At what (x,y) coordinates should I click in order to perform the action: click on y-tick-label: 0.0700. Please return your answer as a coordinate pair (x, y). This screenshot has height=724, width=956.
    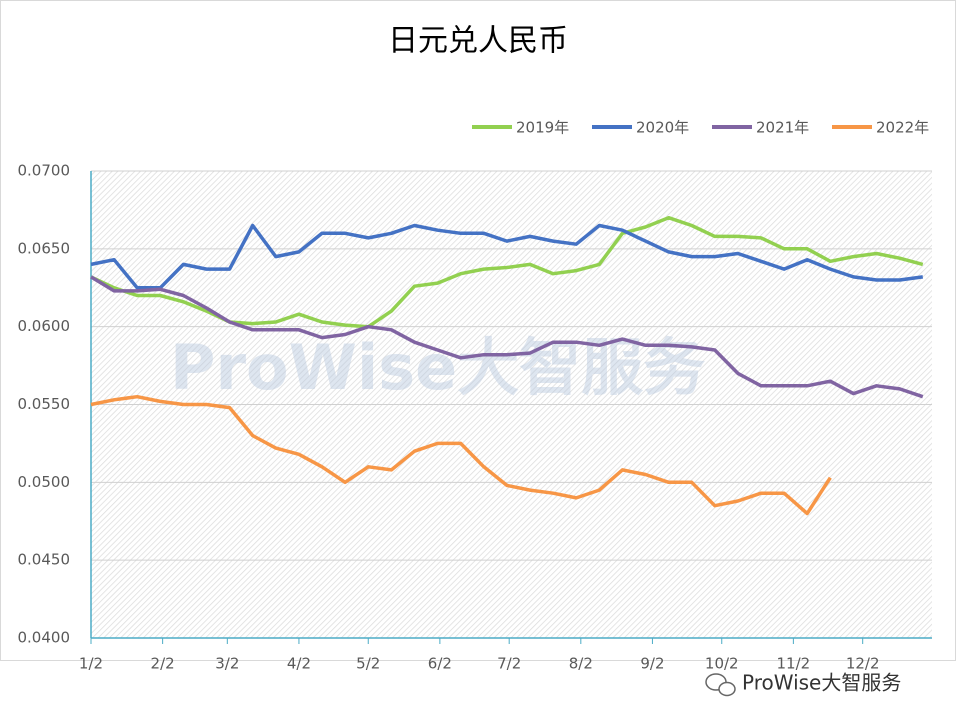
    Looking at the image, I should click on (44, 171).